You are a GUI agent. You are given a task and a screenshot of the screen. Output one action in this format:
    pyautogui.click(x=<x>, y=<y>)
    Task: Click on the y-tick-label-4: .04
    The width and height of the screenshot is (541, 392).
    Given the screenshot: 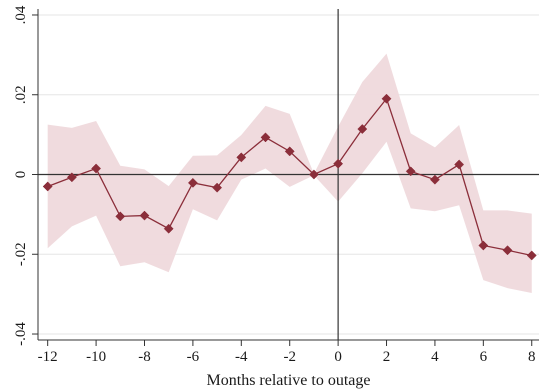 What is the action you would take?
    pyautogui.click(x=21, y=14)
    